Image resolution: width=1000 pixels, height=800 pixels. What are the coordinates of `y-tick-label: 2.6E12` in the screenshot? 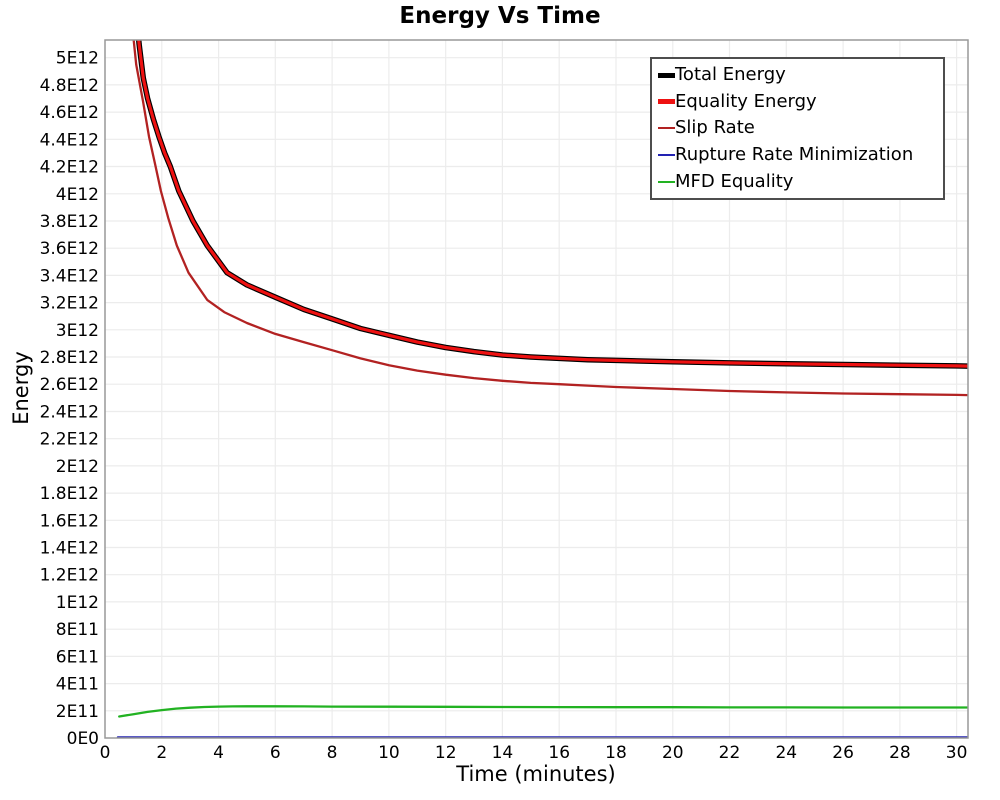 It's located at (69, 385).